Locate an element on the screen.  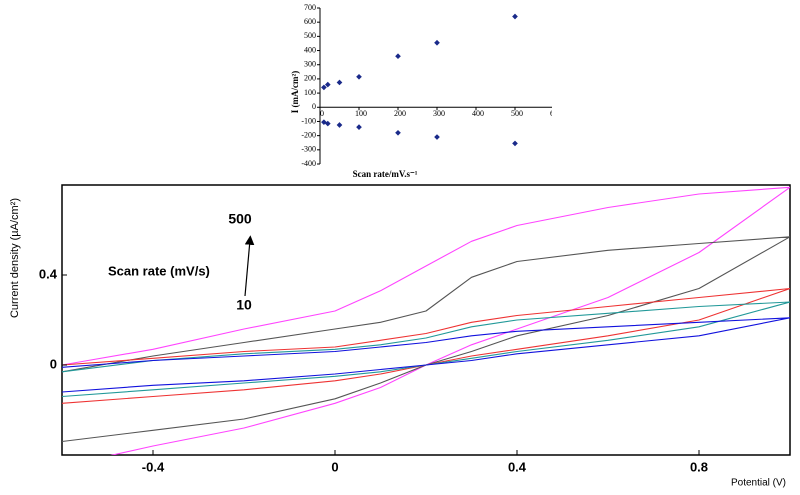
y-tick-label: 100 is located at coordinates (310, 92).